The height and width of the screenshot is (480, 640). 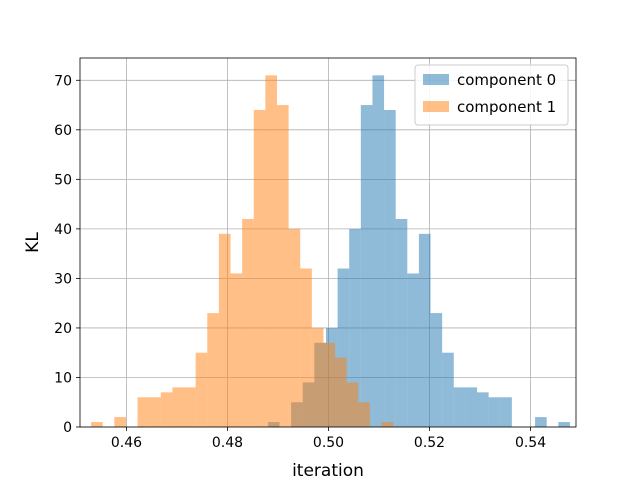 I want to click on x-tick-label: 0.54, so click(x=530, y=443).